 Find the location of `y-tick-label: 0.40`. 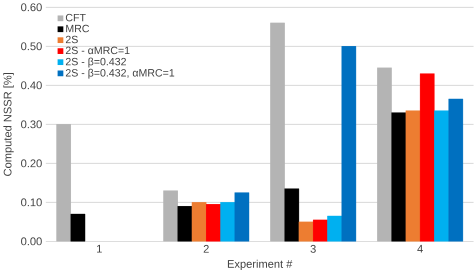

y-tick-label: 0.40 is located at coordinates (31, 85).